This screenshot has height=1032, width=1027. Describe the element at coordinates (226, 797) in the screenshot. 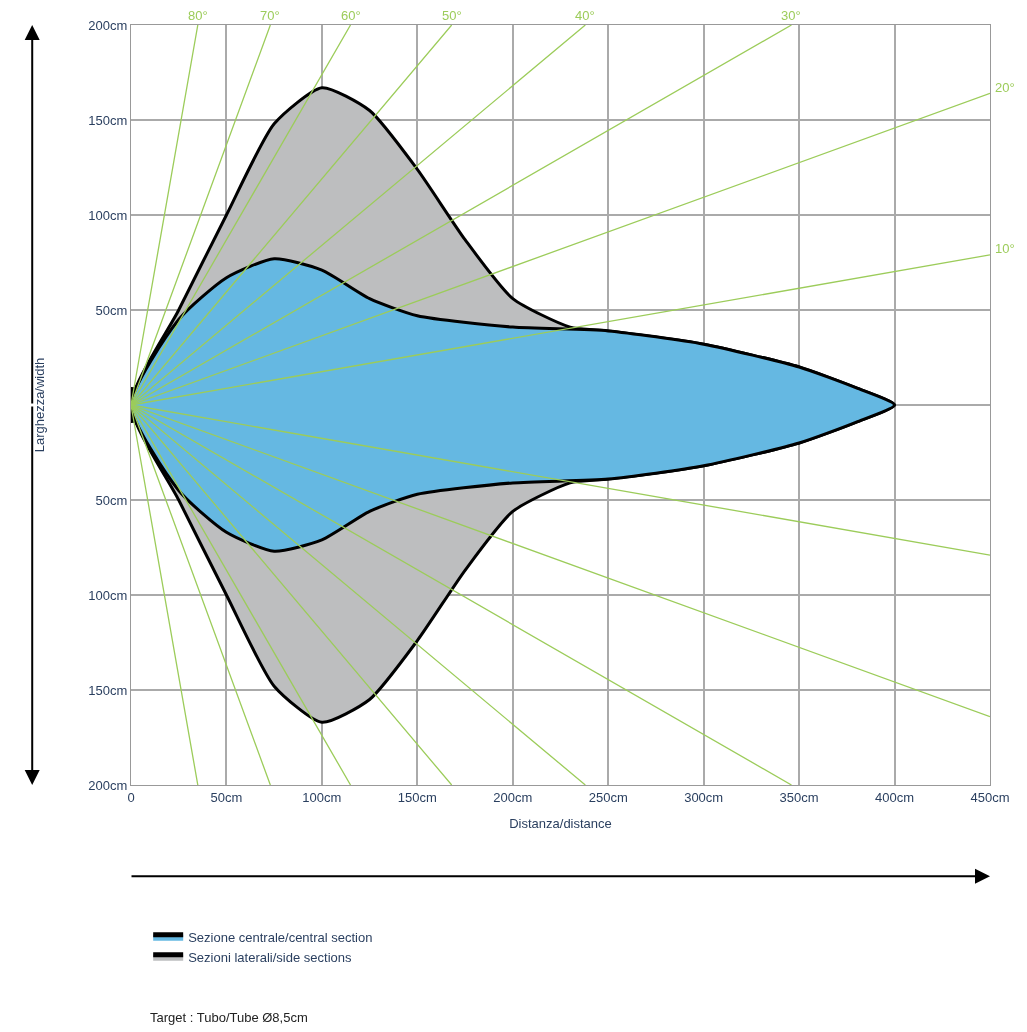

I see `x-tick-label: 50cm` at that location.